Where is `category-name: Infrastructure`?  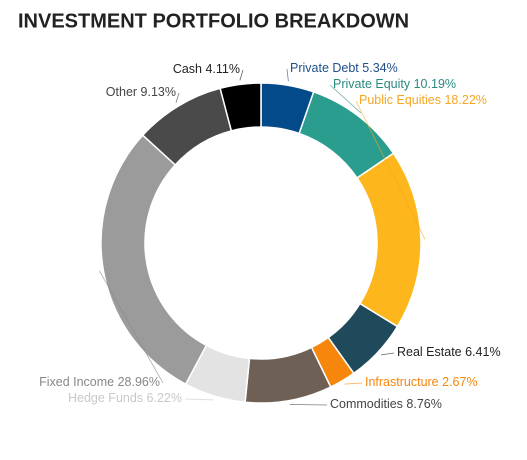
category-name: Infrastructure is located at coordinates (402, 382).